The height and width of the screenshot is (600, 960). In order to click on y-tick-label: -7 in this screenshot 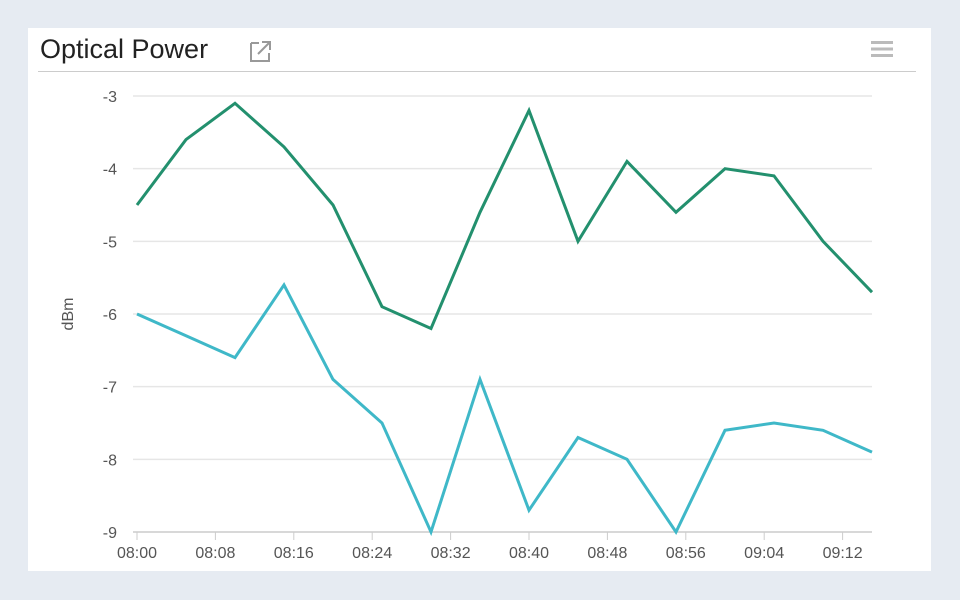, I will do `click(110, 388)`.